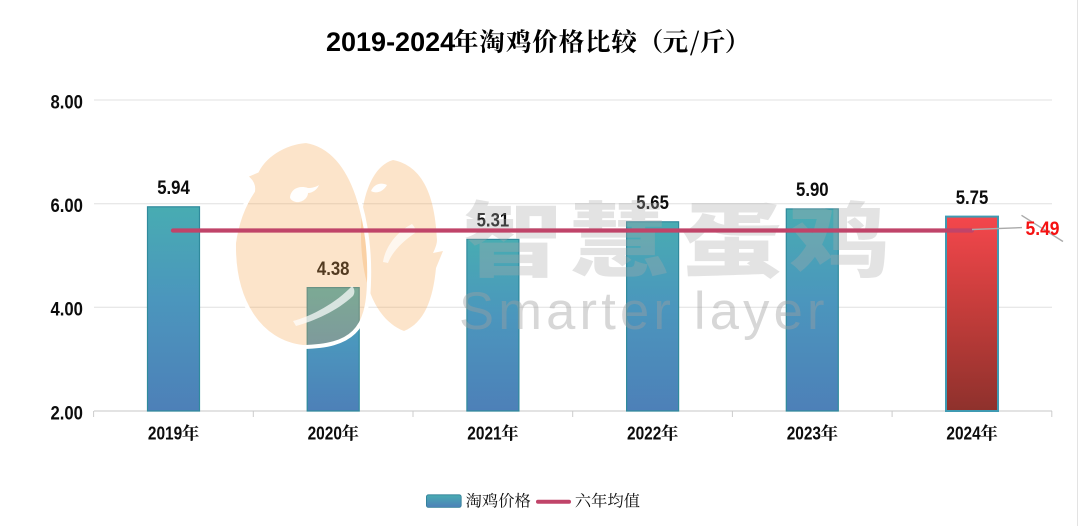 The width and height of the screenshot is (1080, 526). I want to click on svg-text: 6.00, so click(67, 206).